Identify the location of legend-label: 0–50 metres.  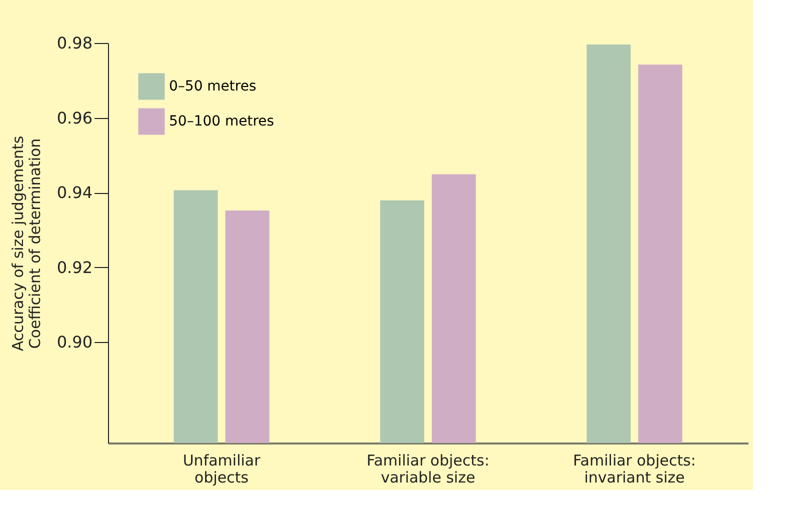
(212, 86).